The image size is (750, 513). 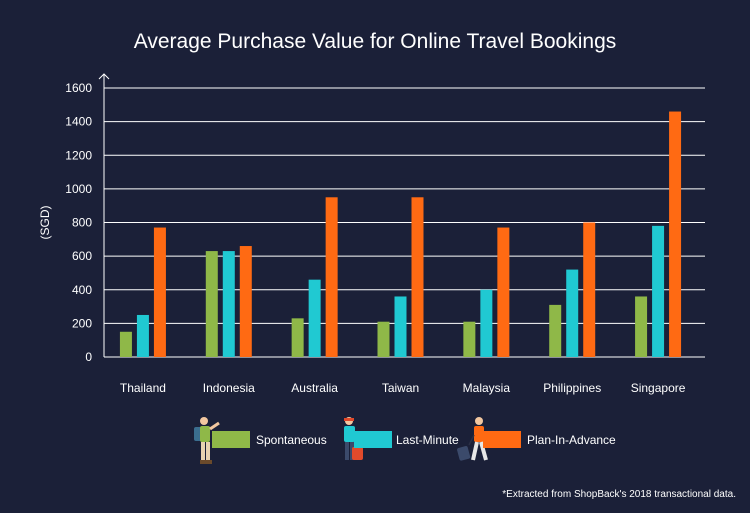 What do you see at coordinates (78, 88) in the screenshot?
I see `y-tick-label: 1600` at bounding box center [78, 88].